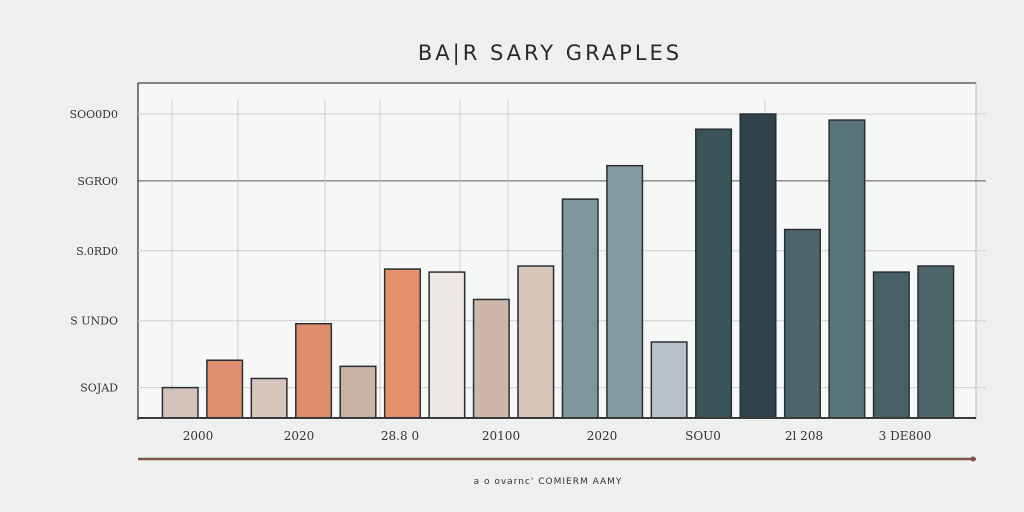 The width and height of the screenshot is (1024, 512). Describe the element at coordinates (94, 114) in the screenshot. I see `y-tick-label: SOO0D0` at that location.